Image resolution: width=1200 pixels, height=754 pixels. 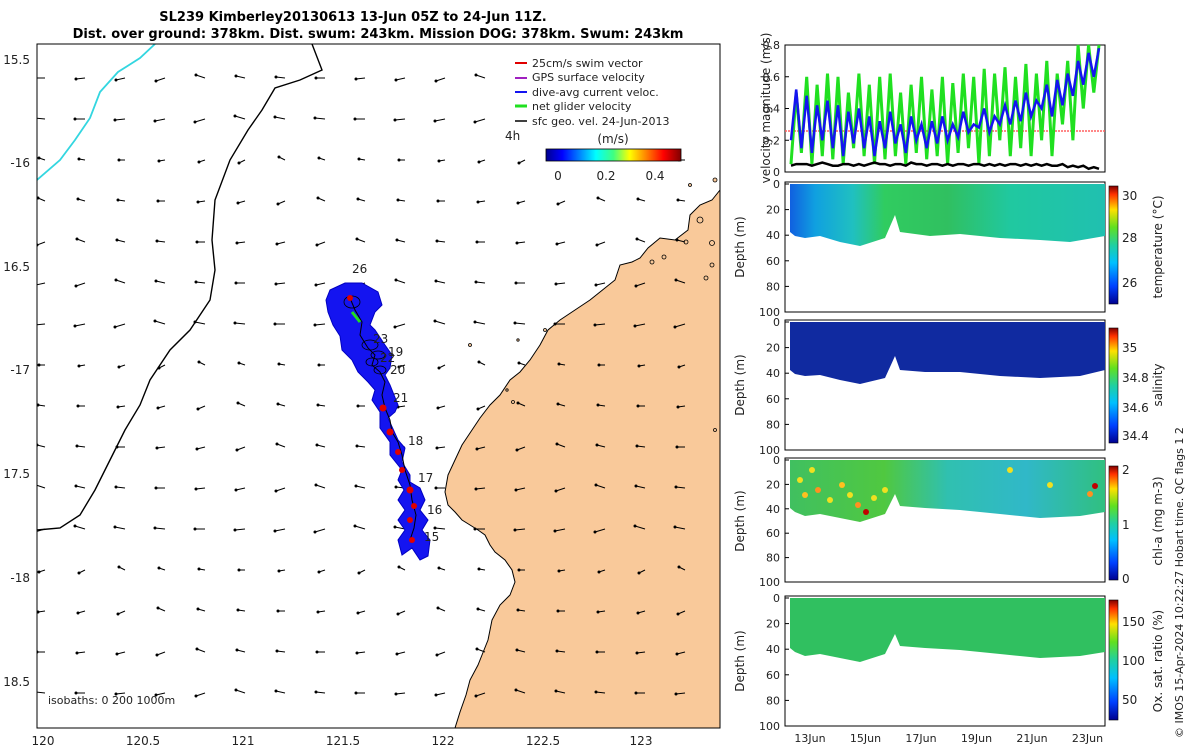 What do you see at coordinates (558, 176) in the screenshot?
I see `speed-tick: 0` at bounding box center [558, 176].